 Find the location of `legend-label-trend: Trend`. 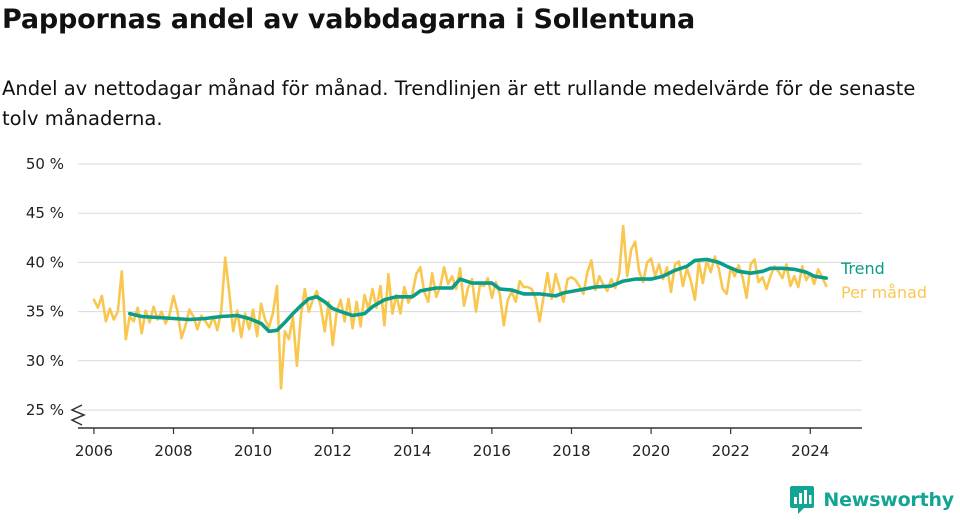

legend-label-trend: Trend is located at coordinates (862, 268).